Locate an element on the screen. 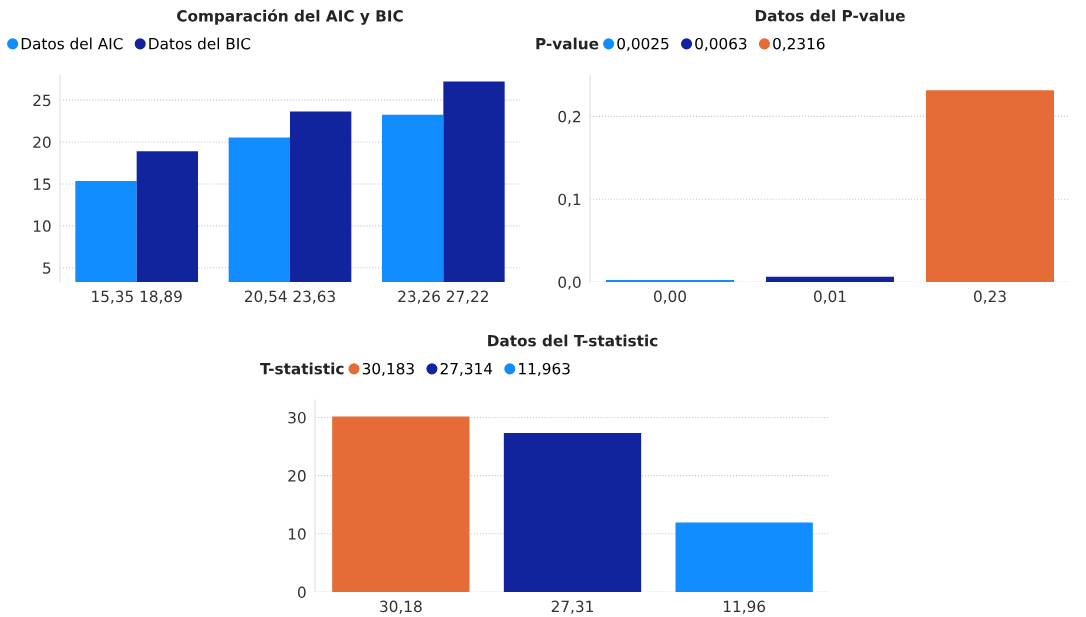  legend-label: 0,2316 is located at coordinates (799, 44).